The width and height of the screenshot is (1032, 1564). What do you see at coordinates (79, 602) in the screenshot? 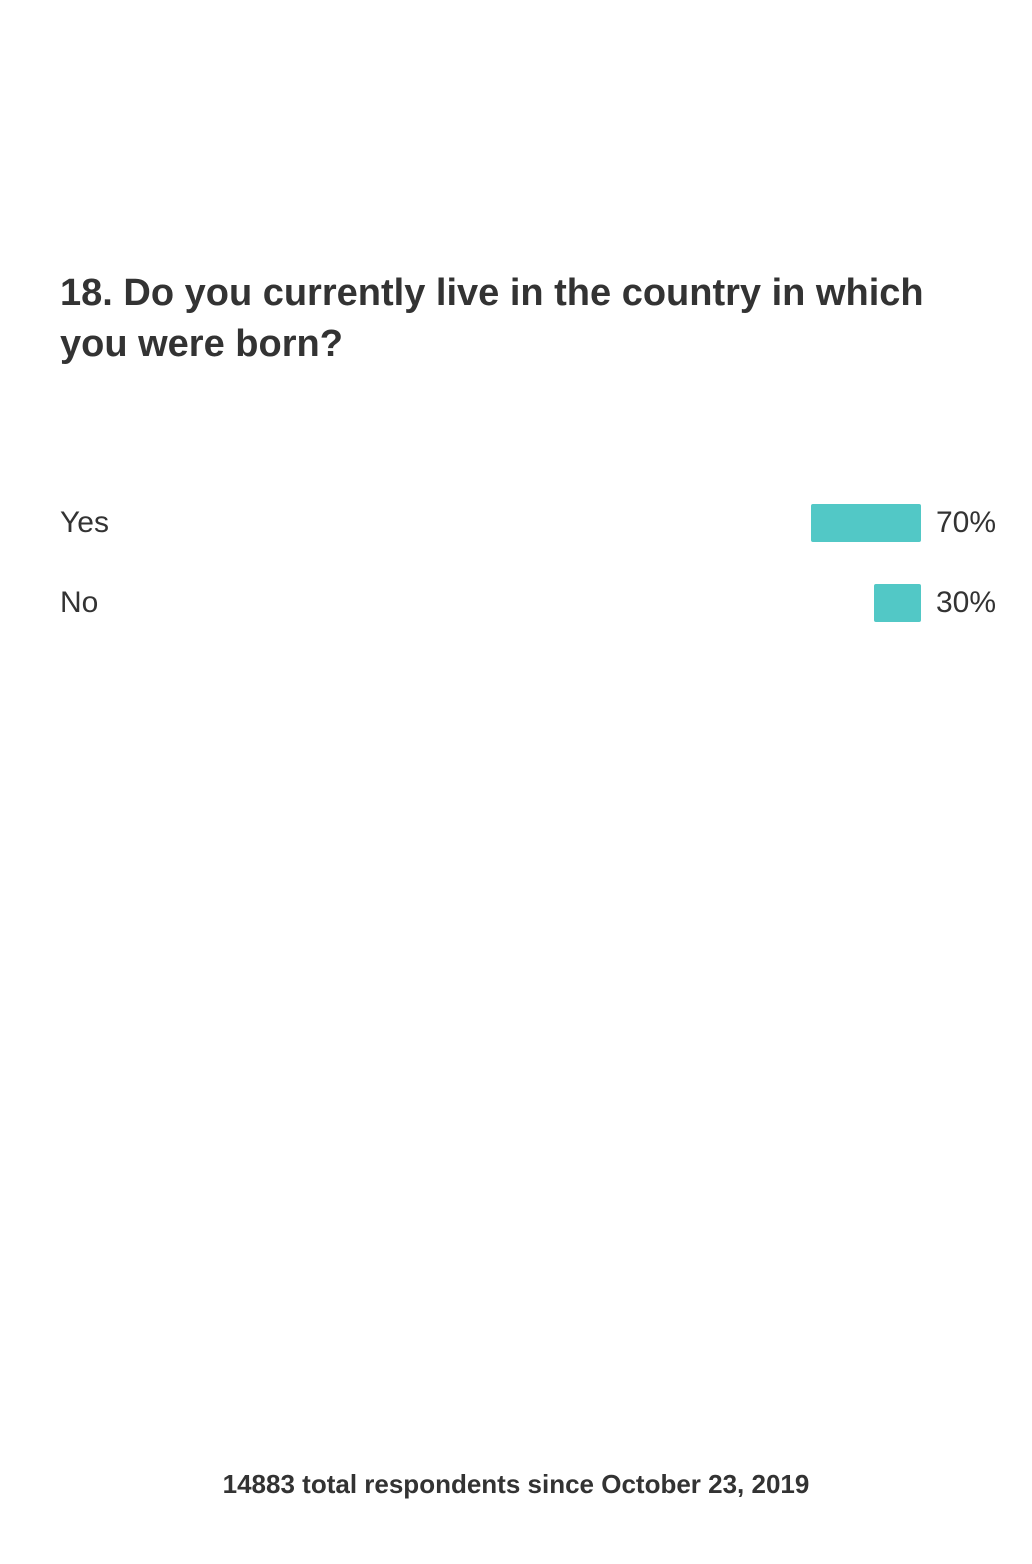
I see `answer-label-no: No` at bounding box center [79, 602].